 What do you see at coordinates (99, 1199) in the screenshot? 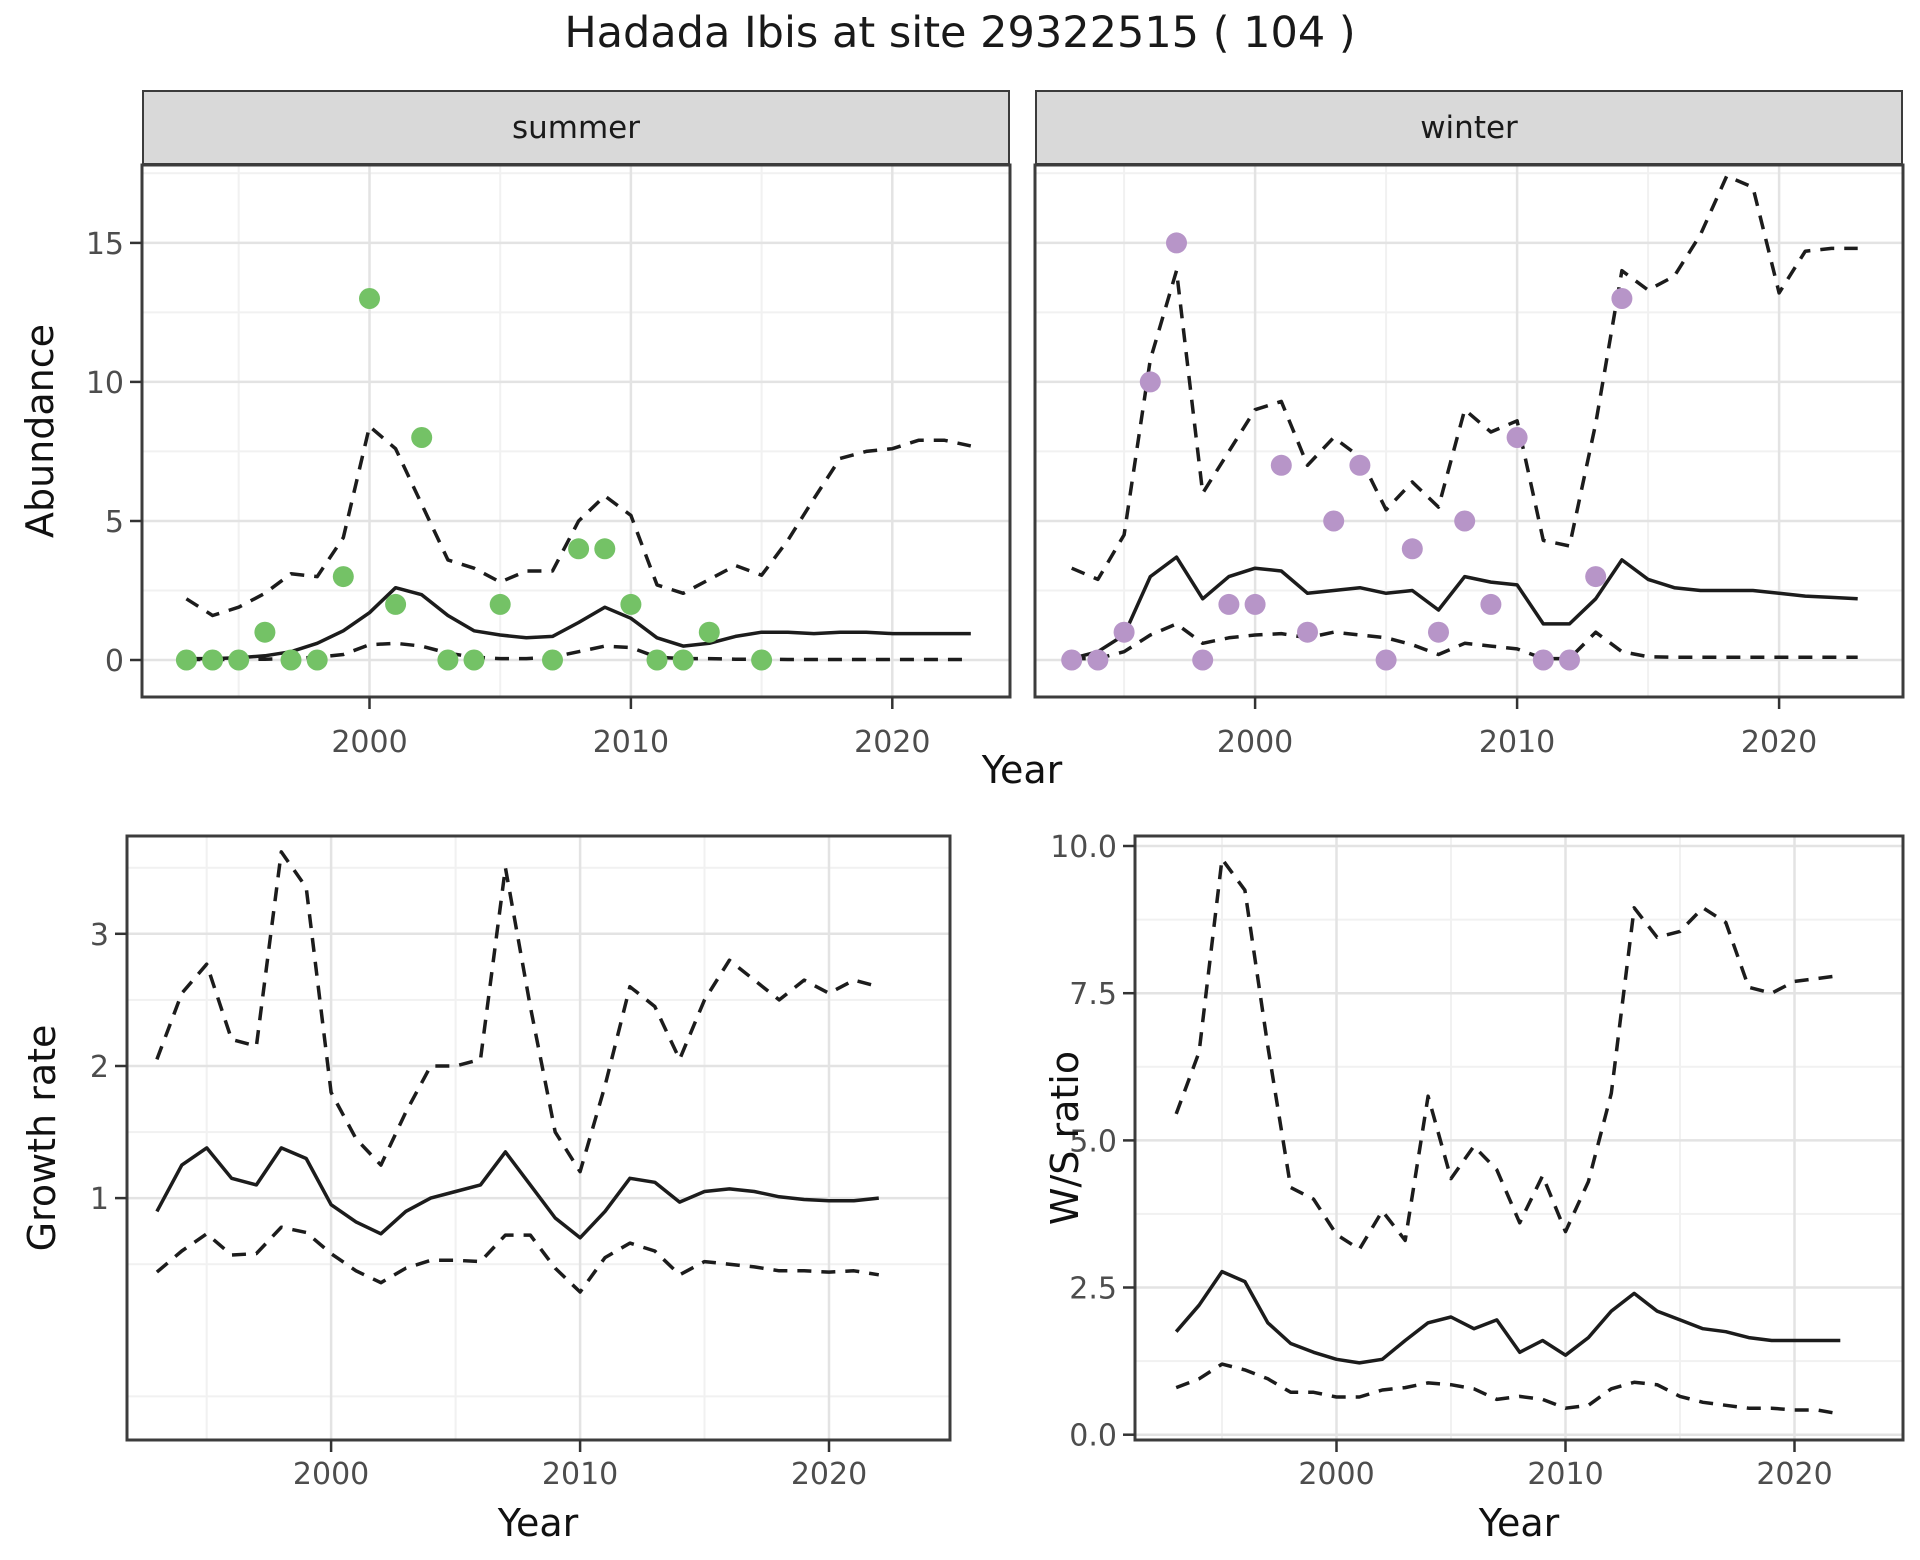
I see `y-tick-label: 1` at bounding box center [99, 1199].